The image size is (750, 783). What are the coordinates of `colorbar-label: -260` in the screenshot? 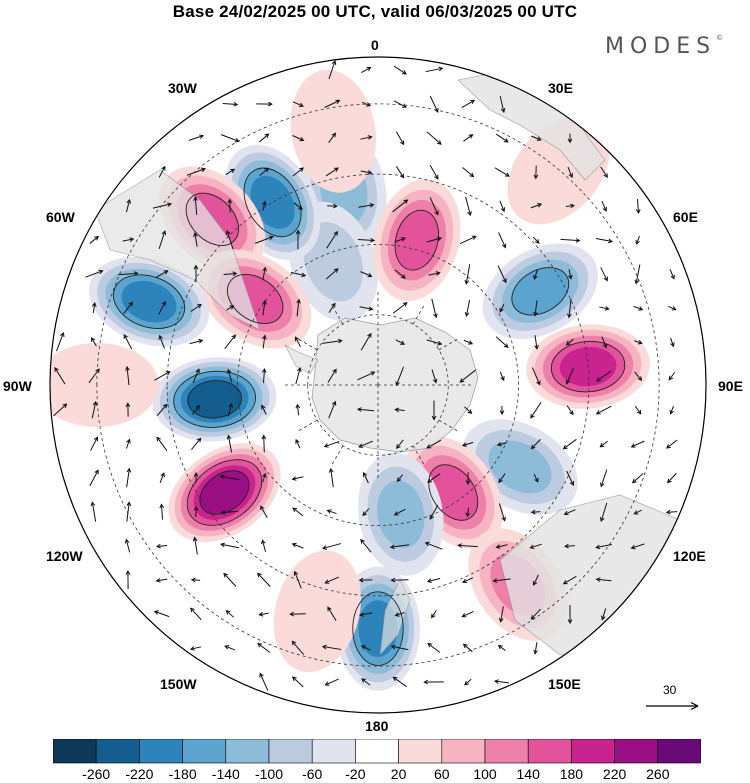 It's located at (96, 774).